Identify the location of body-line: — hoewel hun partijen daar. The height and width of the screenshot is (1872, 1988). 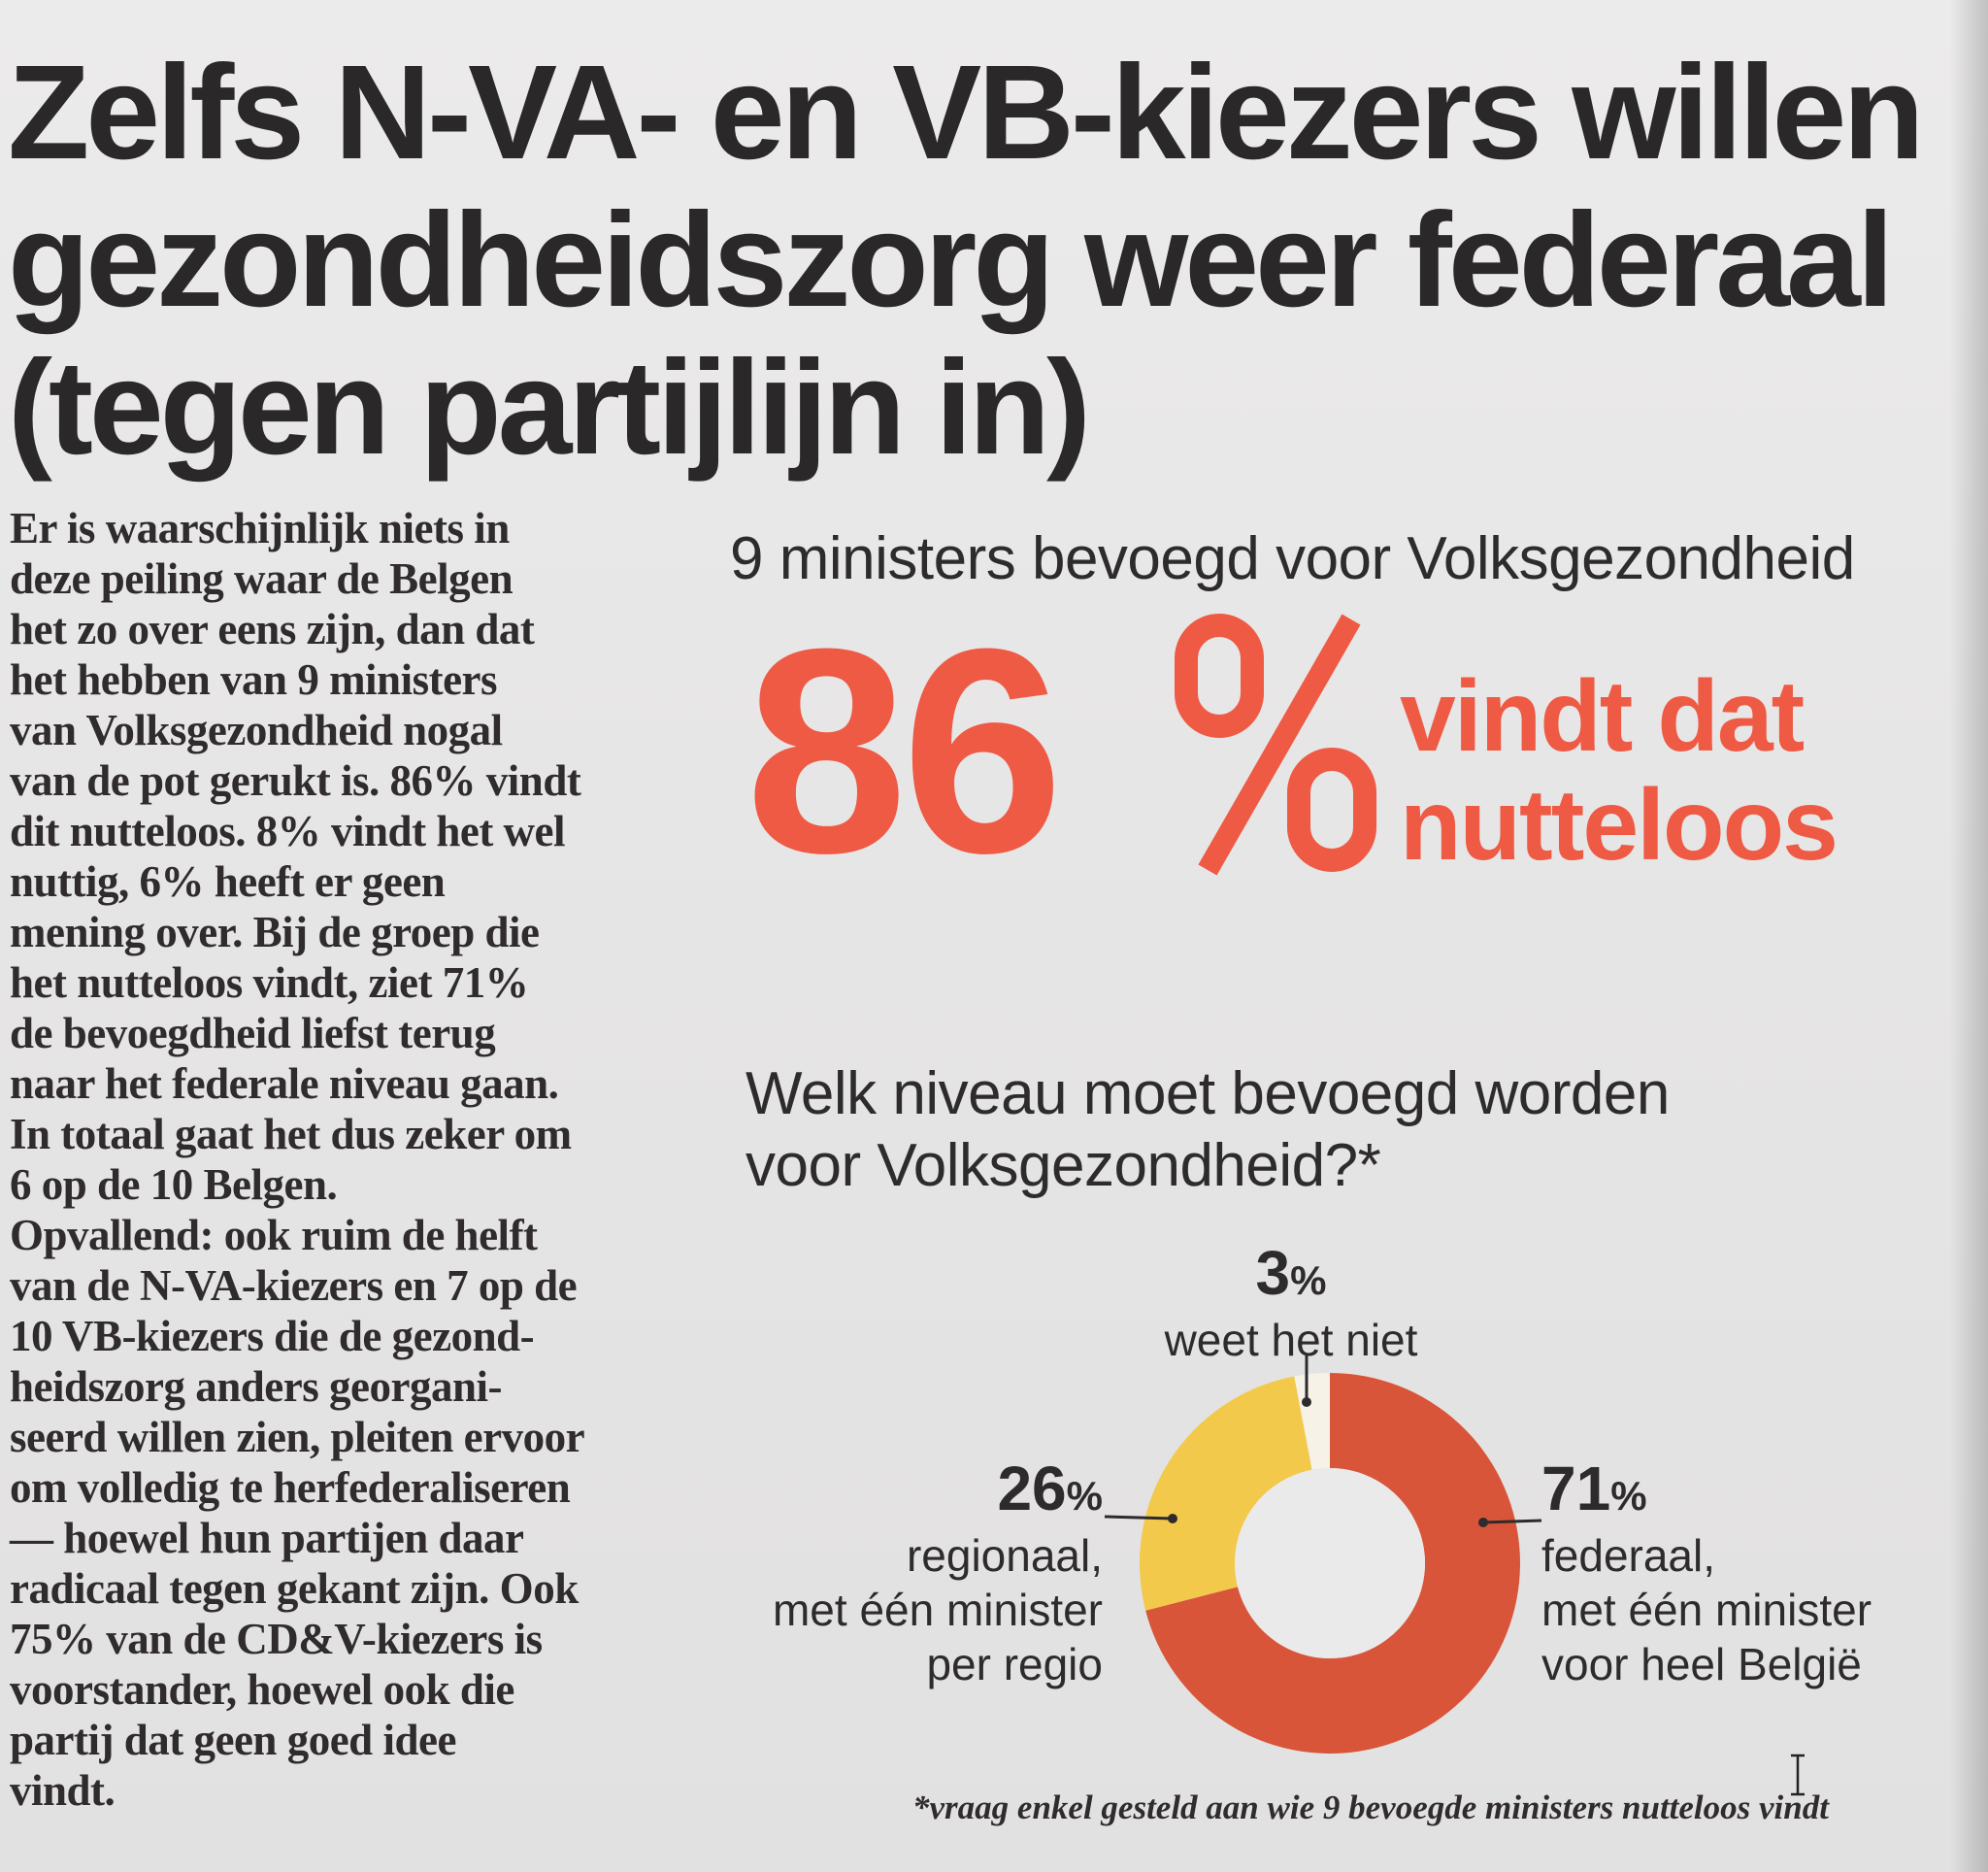
(267, 1538).